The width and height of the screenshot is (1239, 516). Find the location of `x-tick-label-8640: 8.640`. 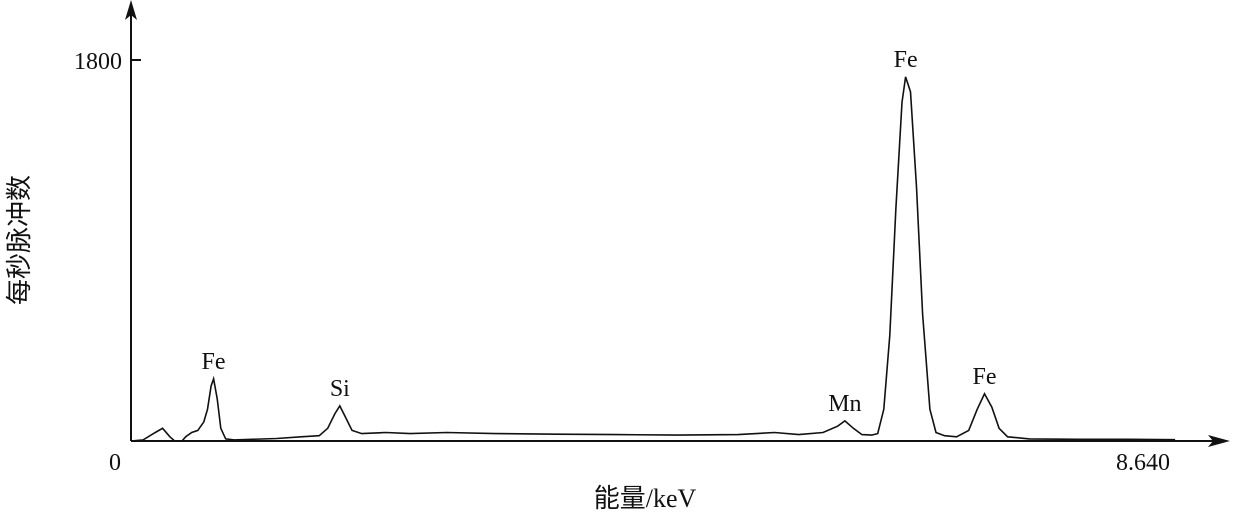

x-tick-label-8640: 8.640 is located at coordinates (1143, 463).